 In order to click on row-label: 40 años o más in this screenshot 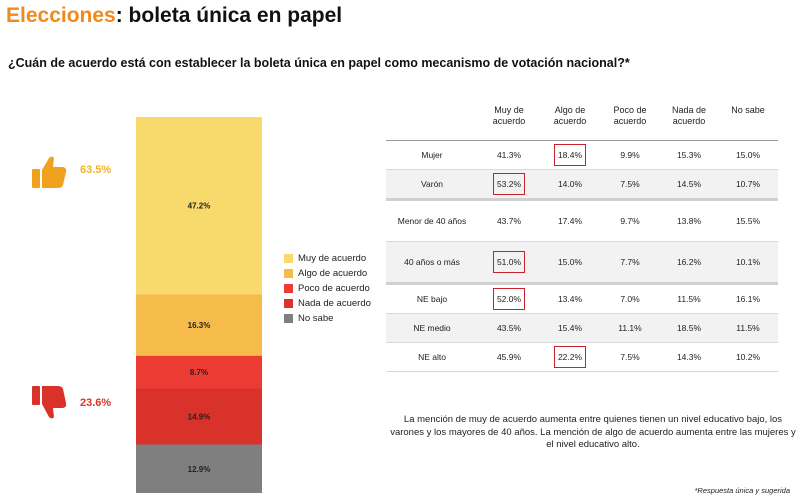, I will do `click(432, 262)`.